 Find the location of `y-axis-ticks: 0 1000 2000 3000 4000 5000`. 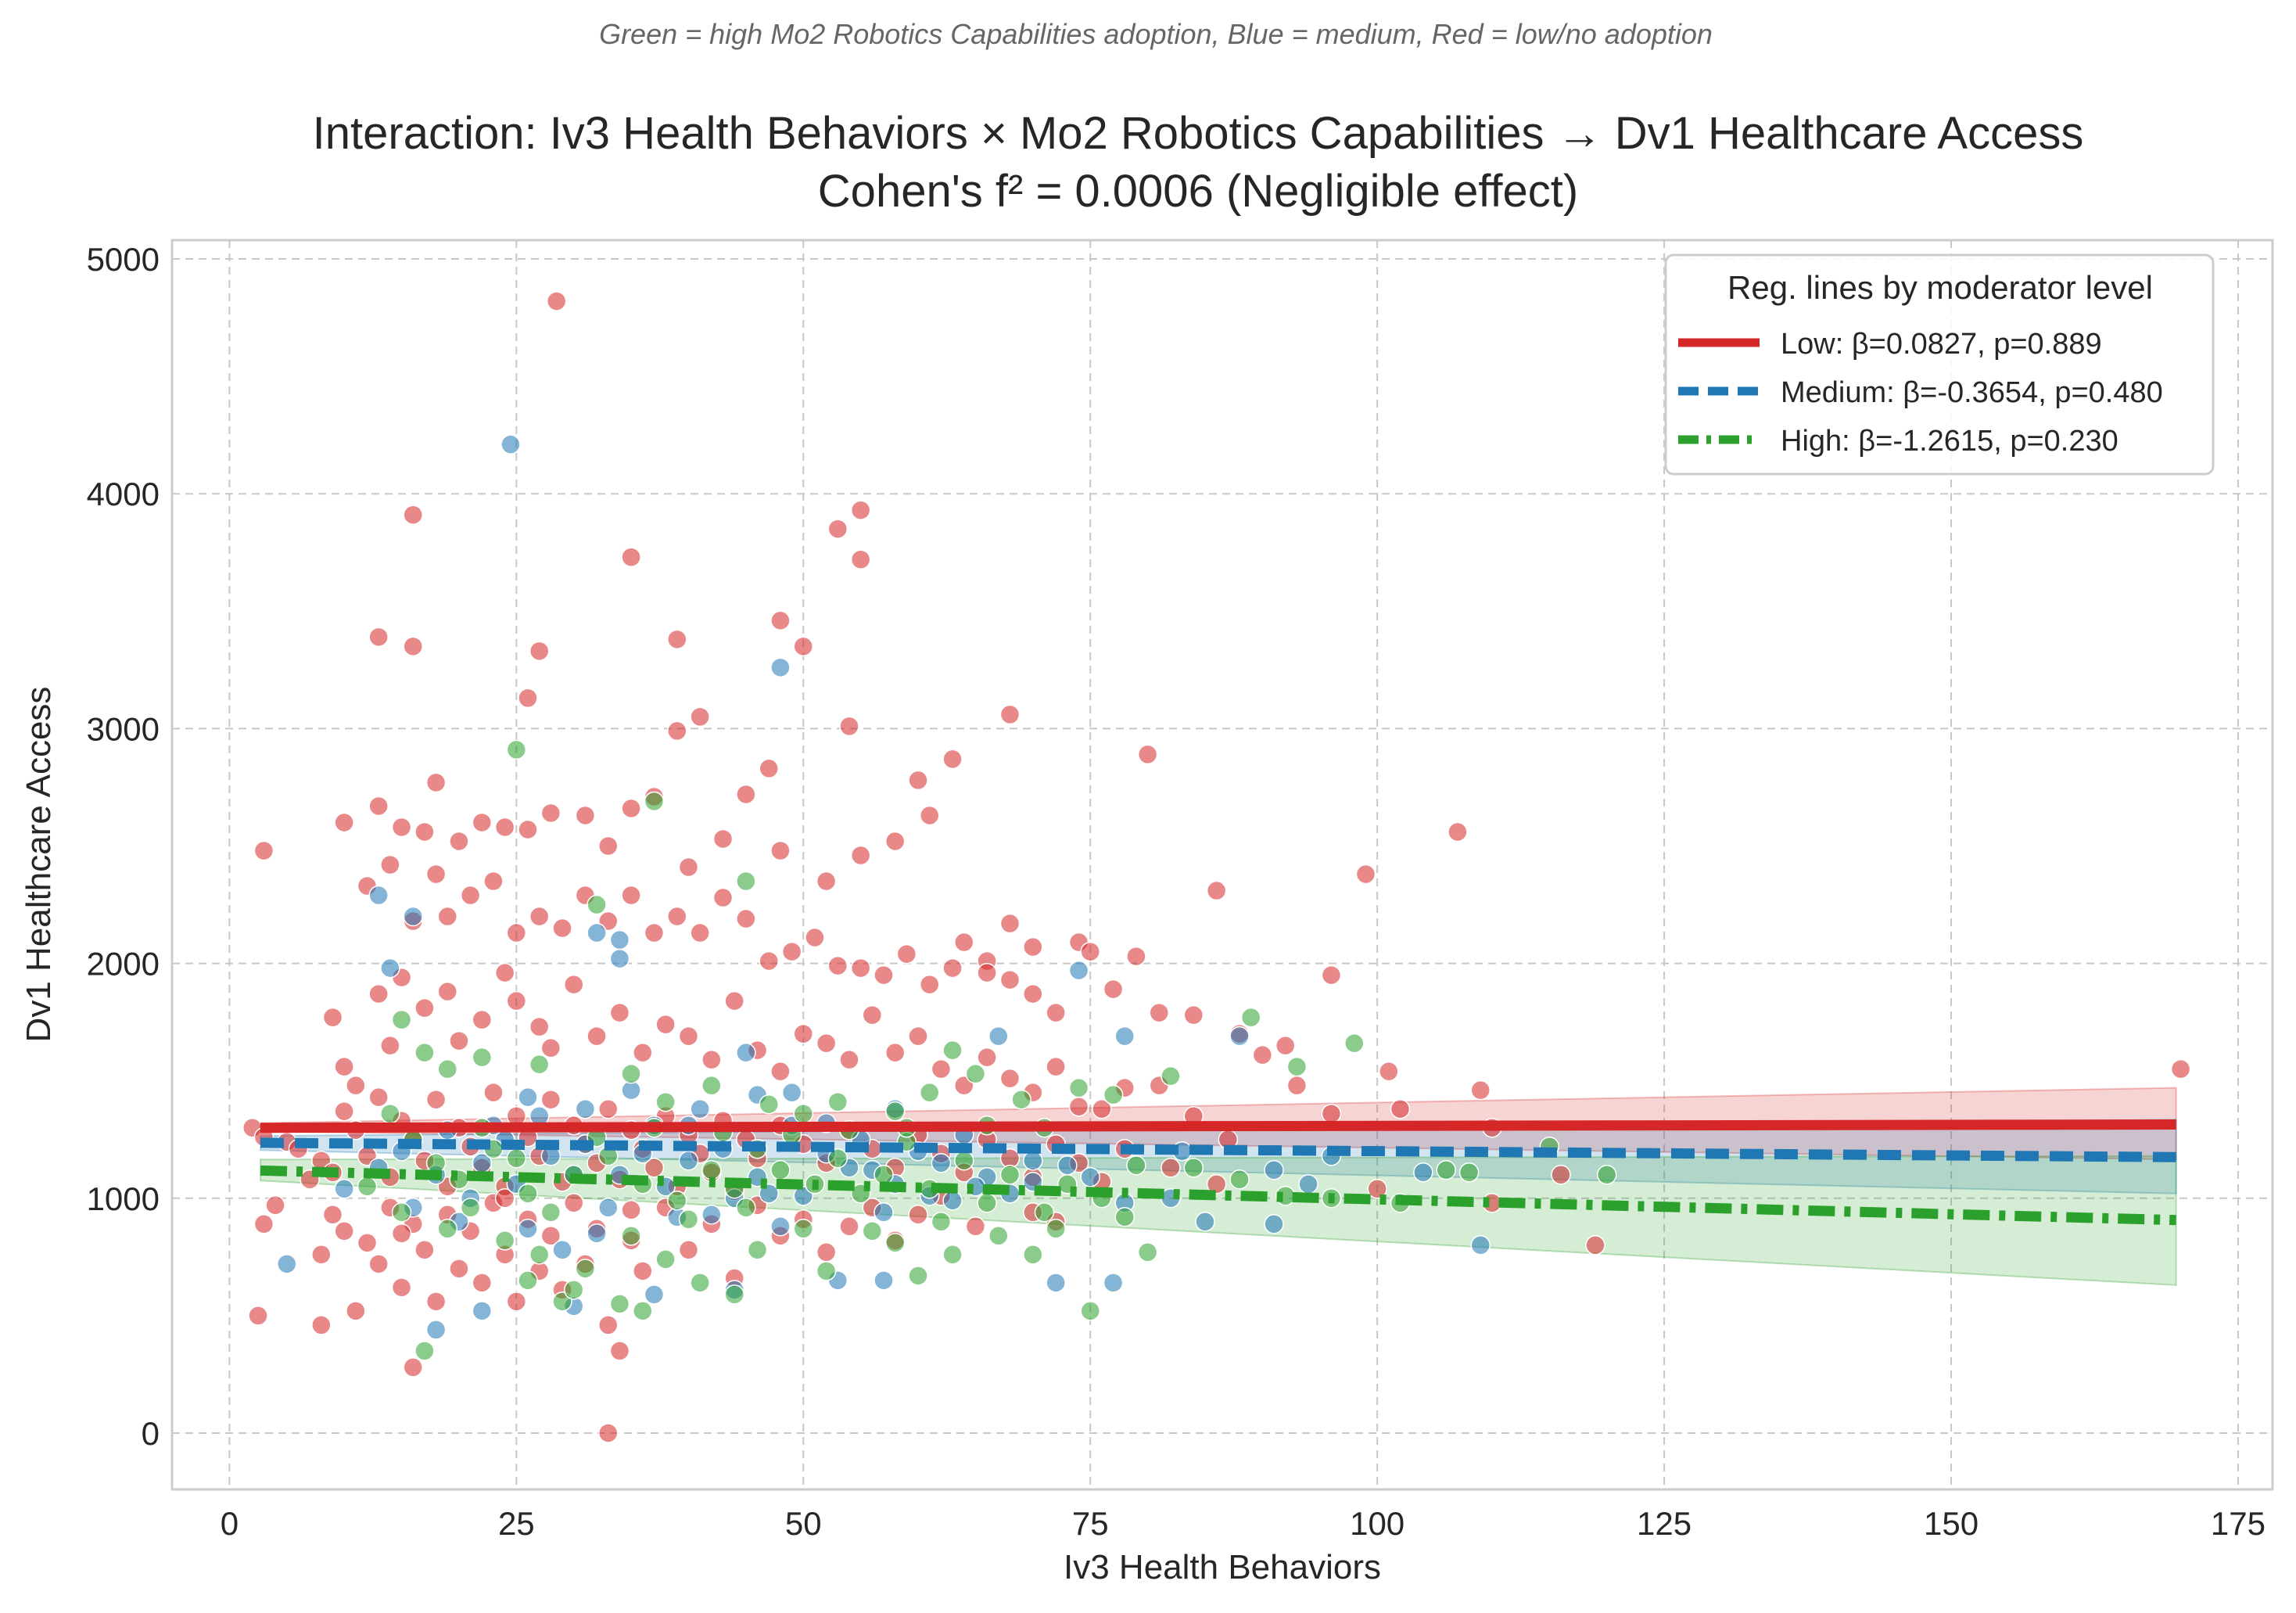

y-axis-ticks: 0 1000 2000 3000 4000 5000 is located at coordinates (123, 846).